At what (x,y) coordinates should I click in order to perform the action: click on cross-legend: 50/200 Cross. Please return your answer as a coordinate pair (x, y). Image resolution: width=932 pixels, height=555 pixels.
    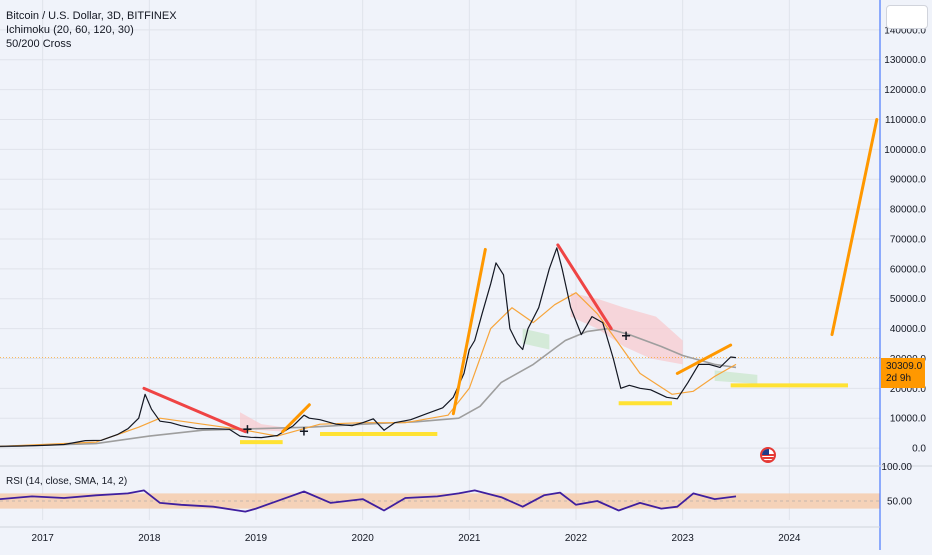
    Looking at the image, I should click on (39, 44).